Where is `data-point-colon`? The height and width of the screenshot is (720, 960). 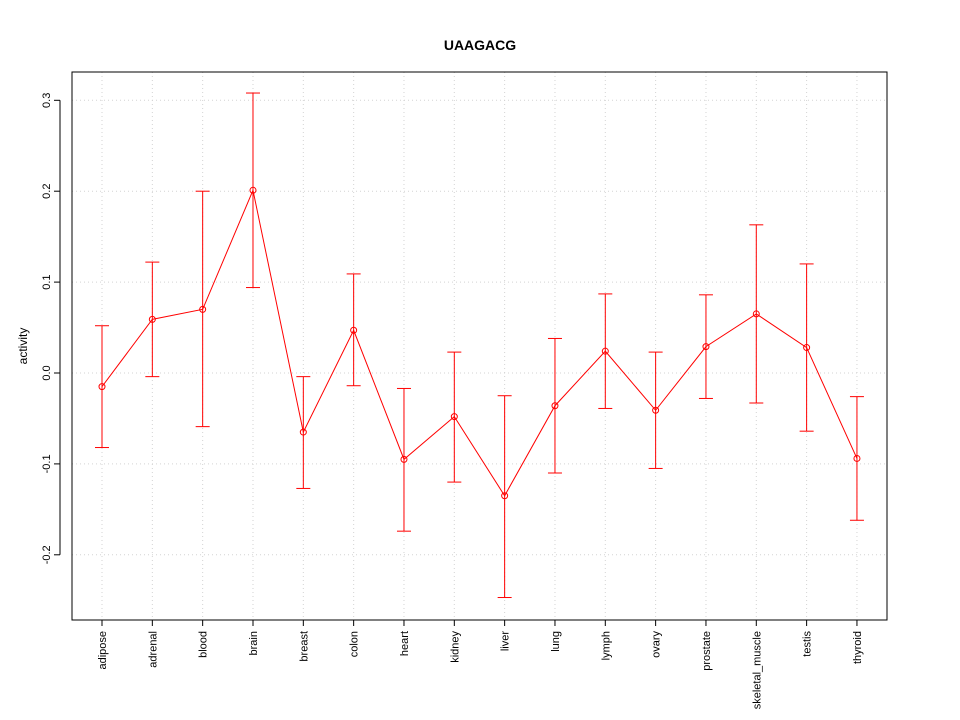 data-point-colon is located at coordinates (354, 330).